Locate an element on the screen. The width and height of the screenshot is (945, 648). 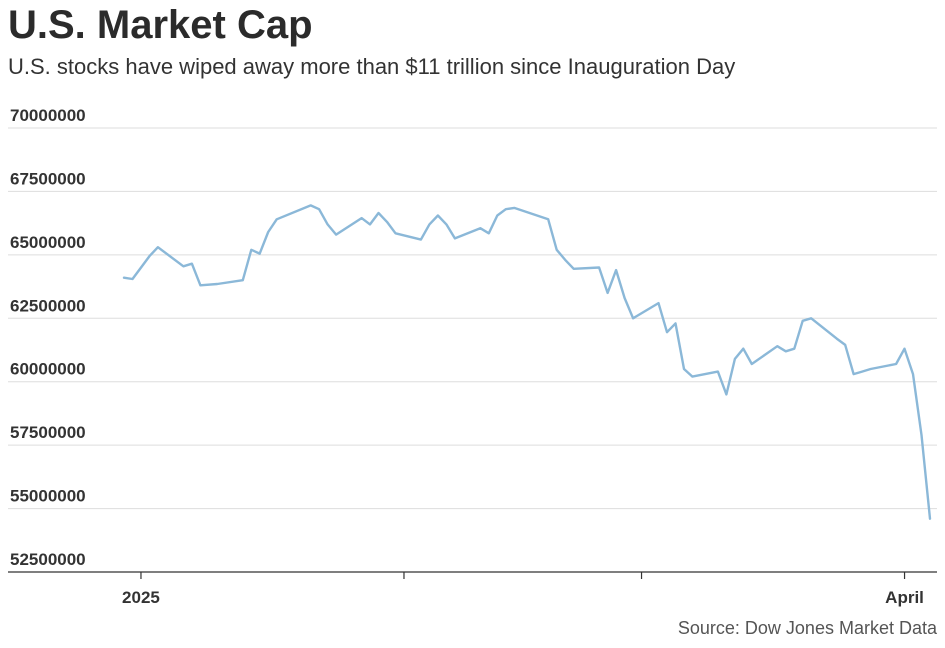
y-tick-label: 65000000 is located at coordinates (48, 242).